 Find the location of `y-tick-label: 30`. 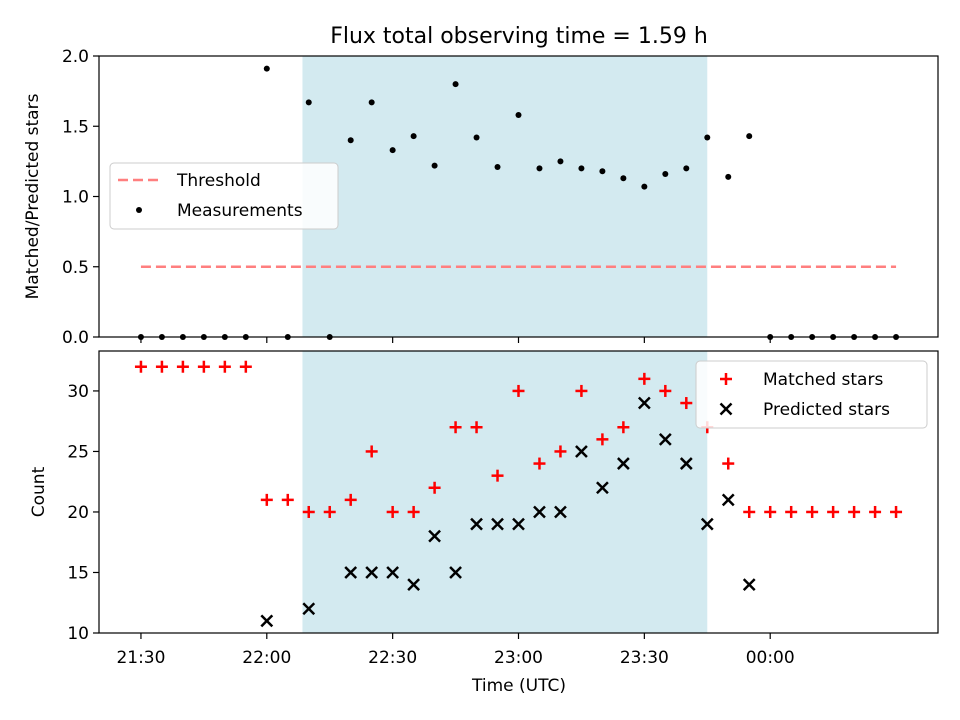

y-tick-label: 30 is located at coordinates (78, 392).